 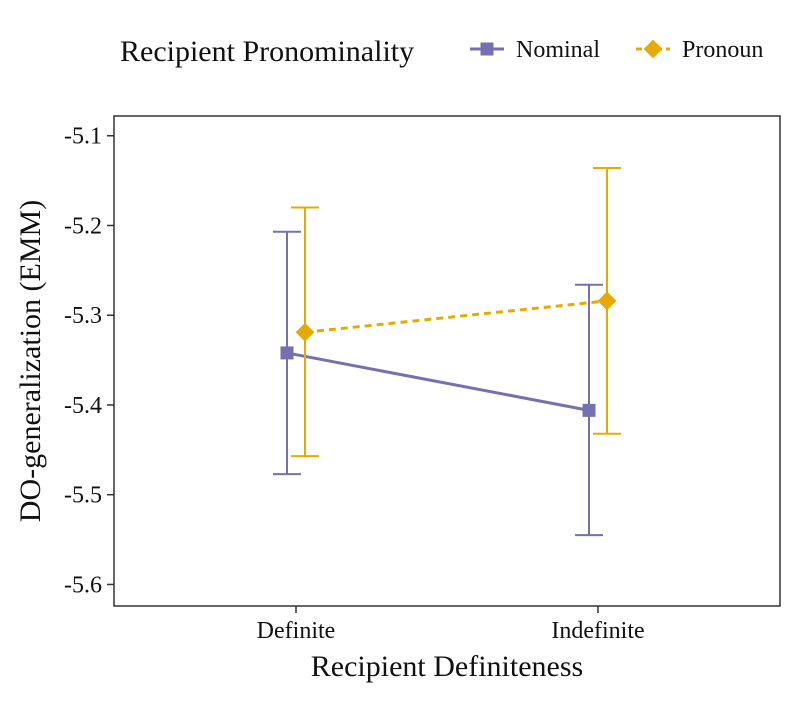 I want to click on y-tick-label: -5.3, so click(x=83, y=316).